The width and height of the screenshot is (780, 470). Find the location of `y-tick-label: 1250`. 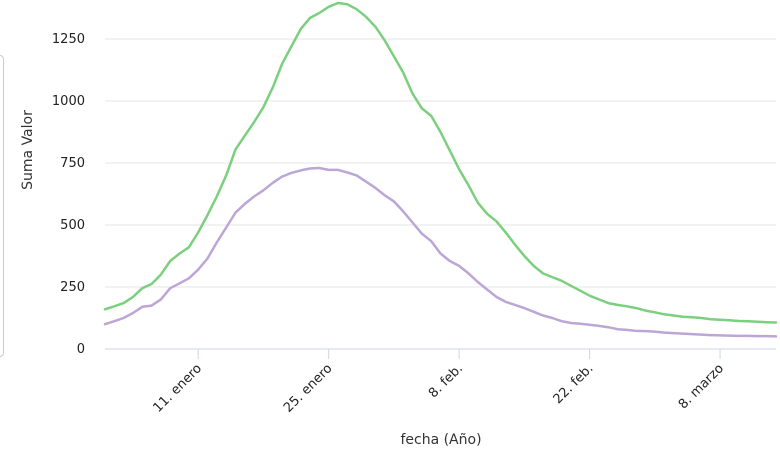

y-tick-label: 1250 is located at coordinates (68, 39).